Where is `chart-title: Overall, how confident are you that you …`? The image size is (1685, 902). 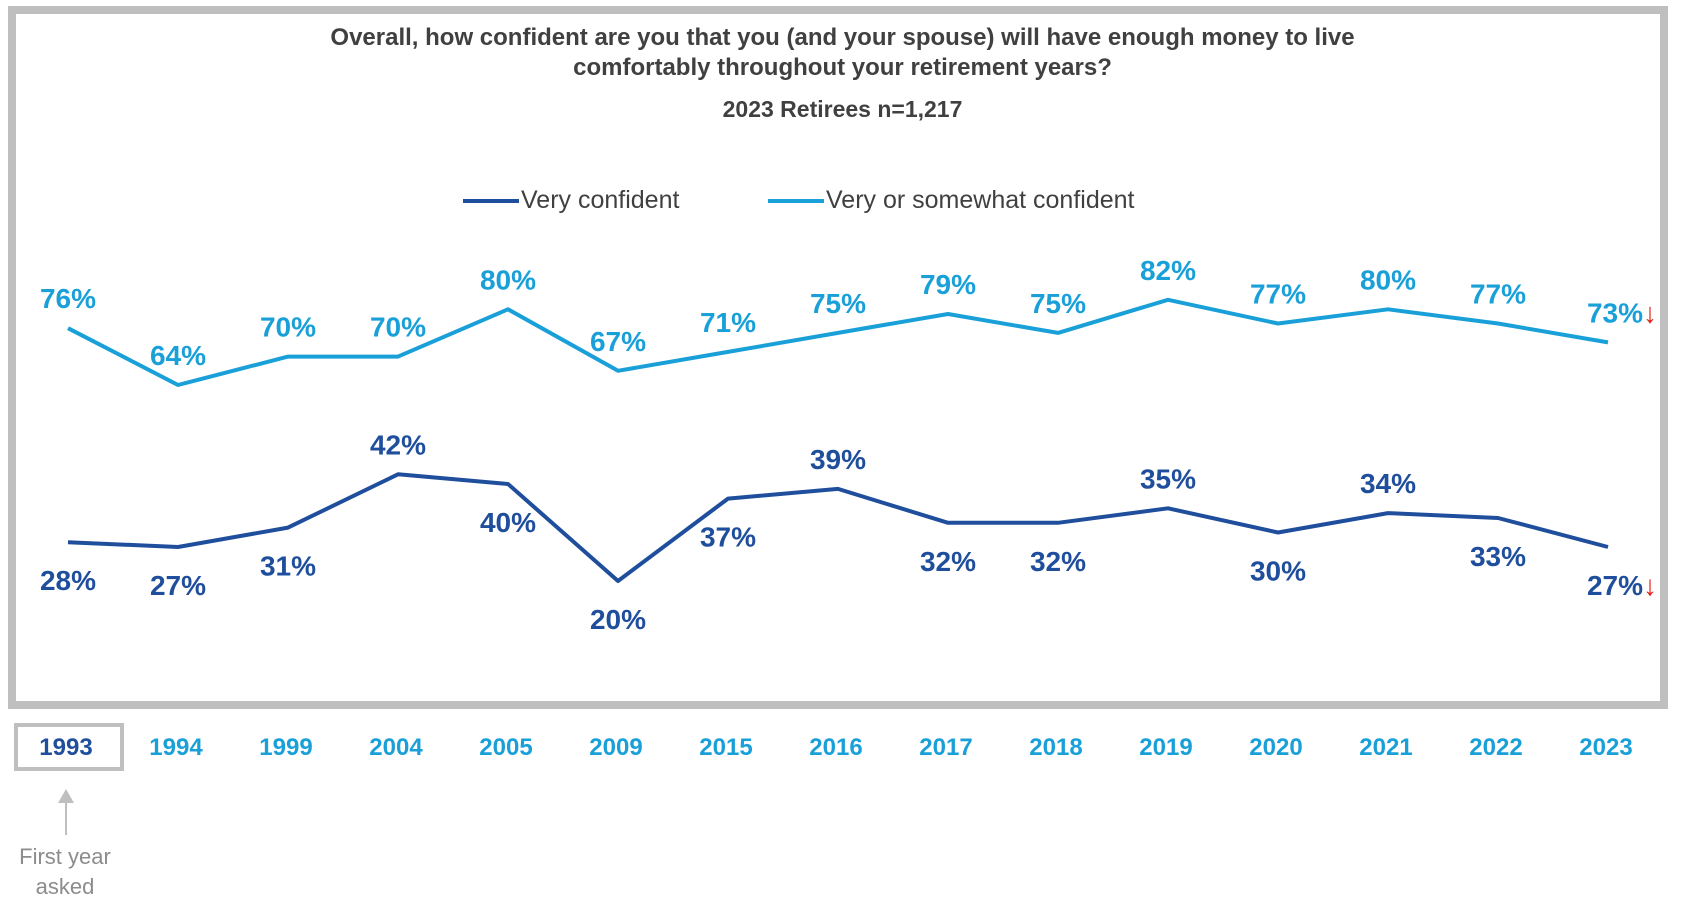 chart-title: Overall, how confident are you that you … is located at coordinates (842, 37).